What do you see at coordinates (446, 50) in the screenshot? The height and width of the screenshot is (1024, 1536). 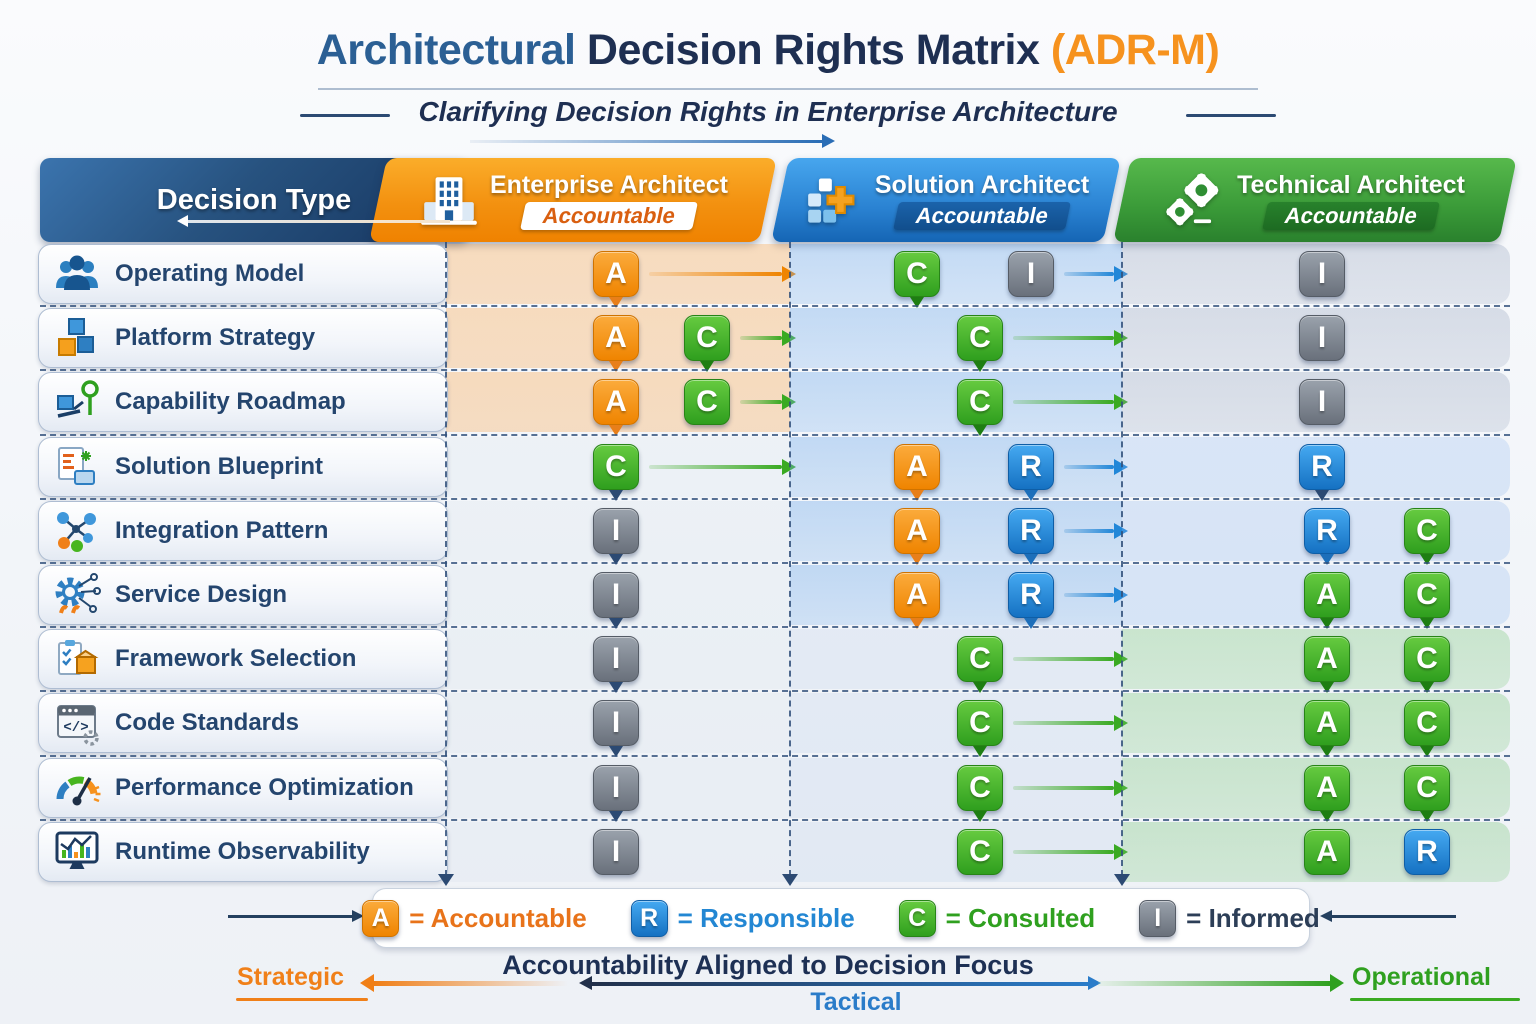 I see `title-part-1: Architectural` at bounding box center [446, 50].